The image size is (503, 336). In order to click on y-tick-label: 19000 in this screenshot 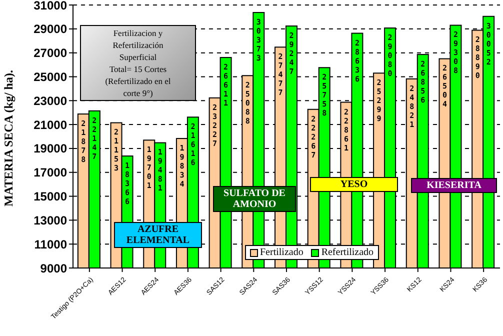, I will do `click(51, 149)`.